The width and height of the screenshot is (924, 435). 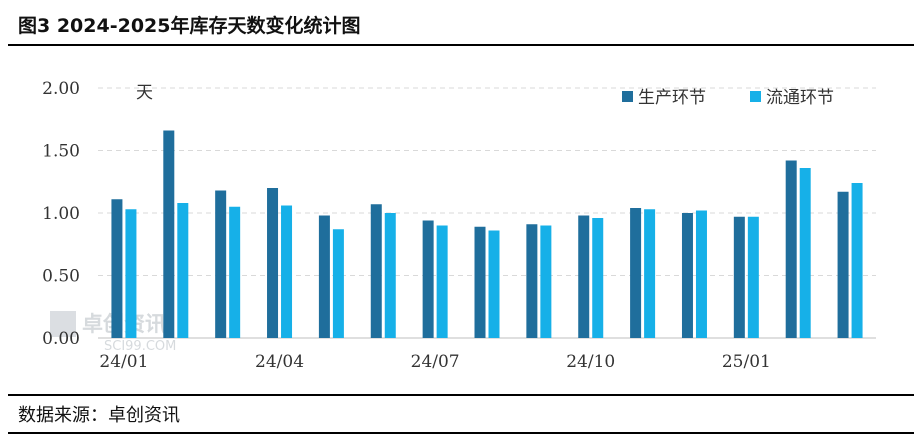 I want to click on legend-swatch-production, so click(x=627, y=96).